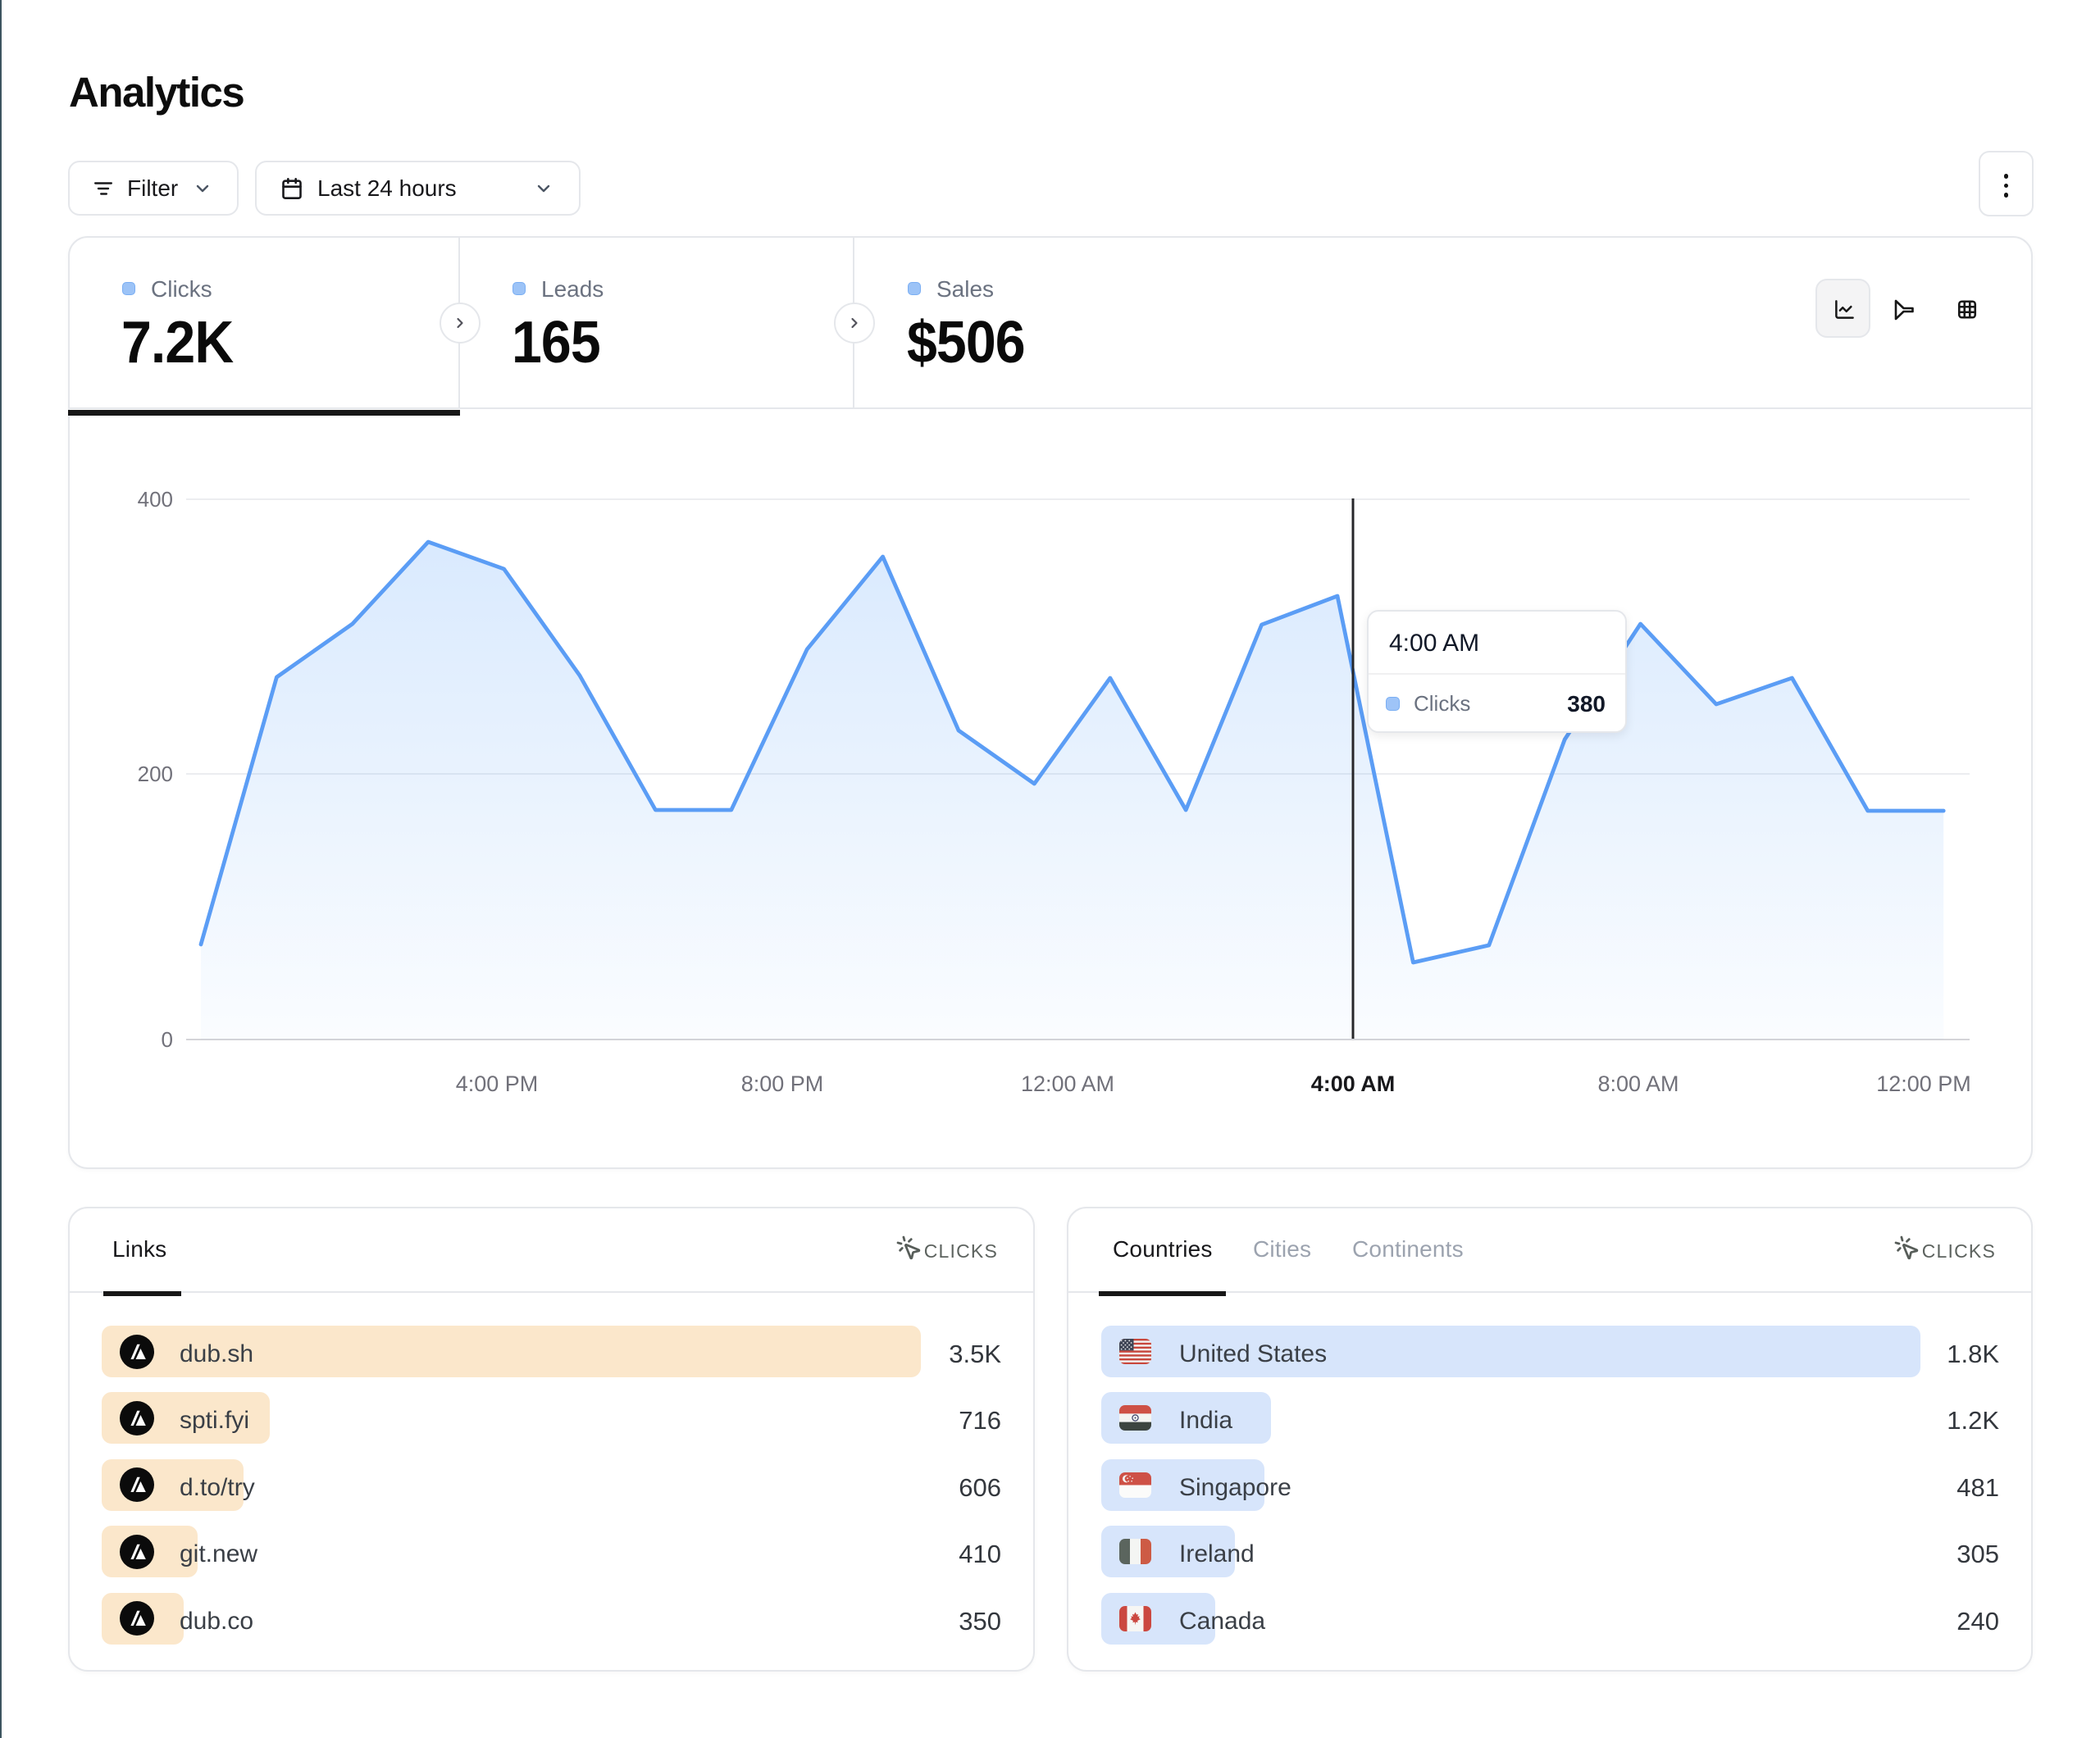 This screenshot has height=1738, width=2100. What do you see at coordinates (155, 774) in the screenshot?
I see `svg-text: 200` at bounding box center [155, 774].